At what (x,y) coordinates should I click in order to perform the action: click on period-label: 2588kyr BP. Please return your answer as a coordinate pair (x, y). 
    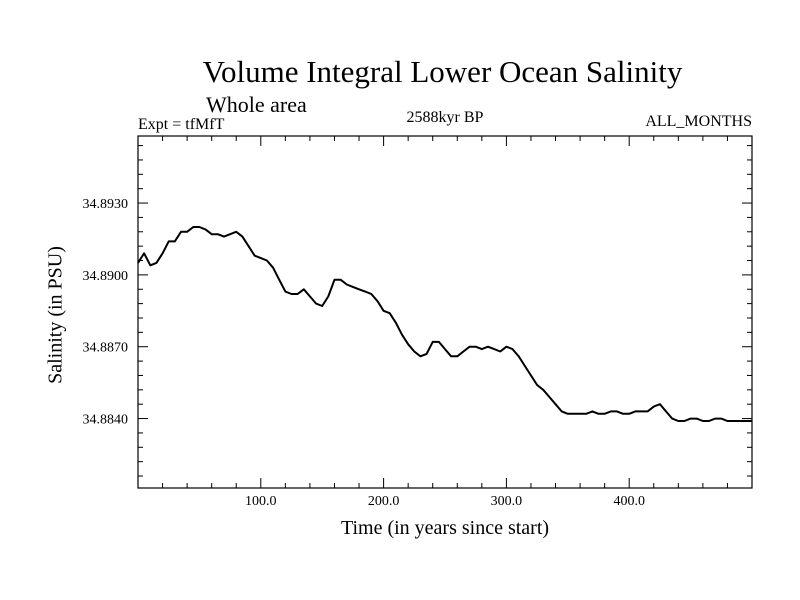
    Looking at the image, I should click on (445, 117).